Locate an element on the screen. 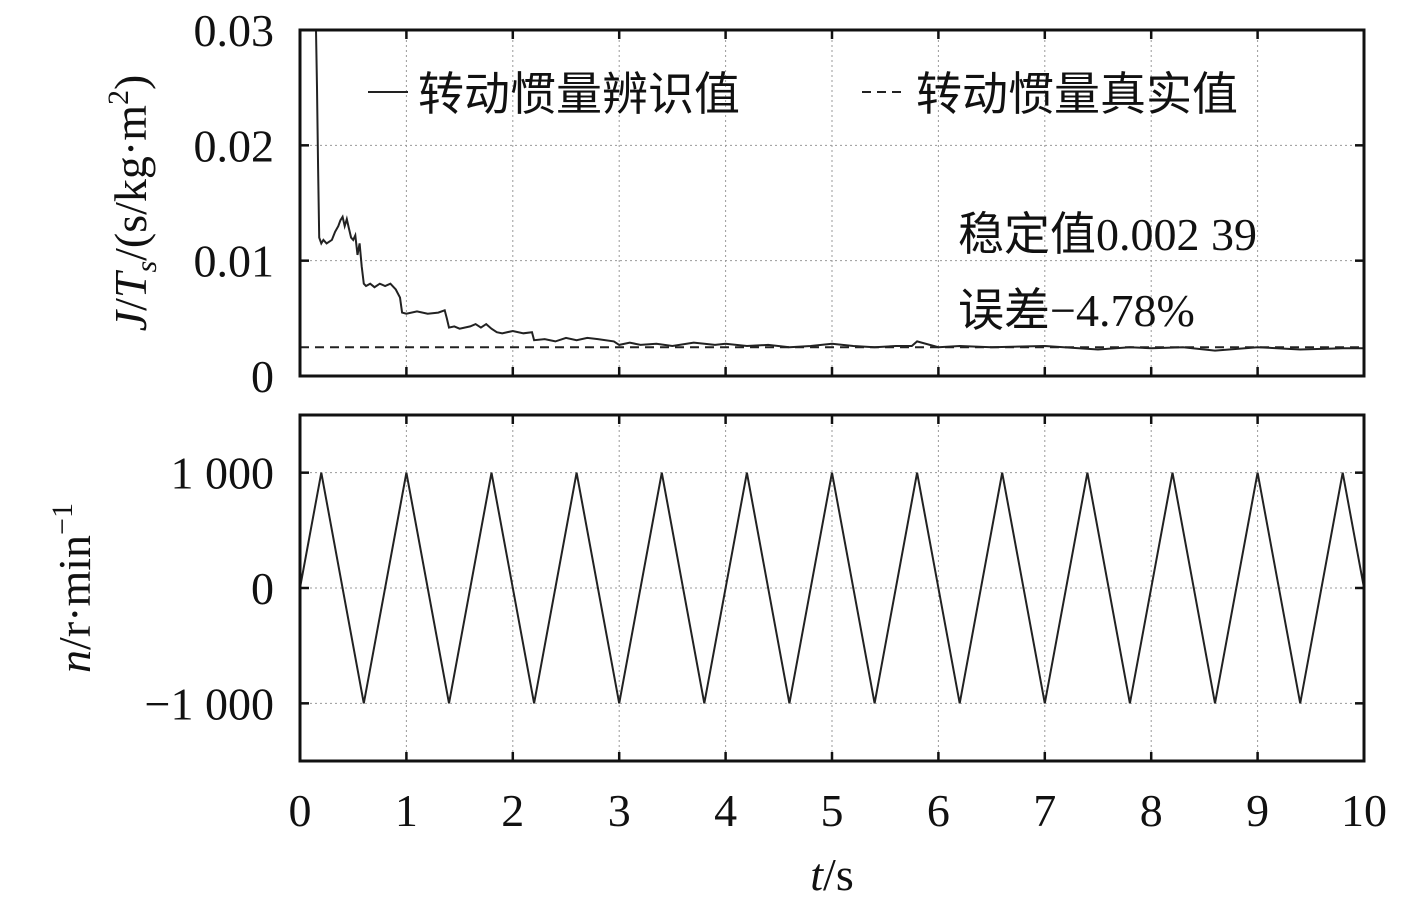 The image size is (1417, 909). xlabel-rest: /s is located at coordinates (838, 874).